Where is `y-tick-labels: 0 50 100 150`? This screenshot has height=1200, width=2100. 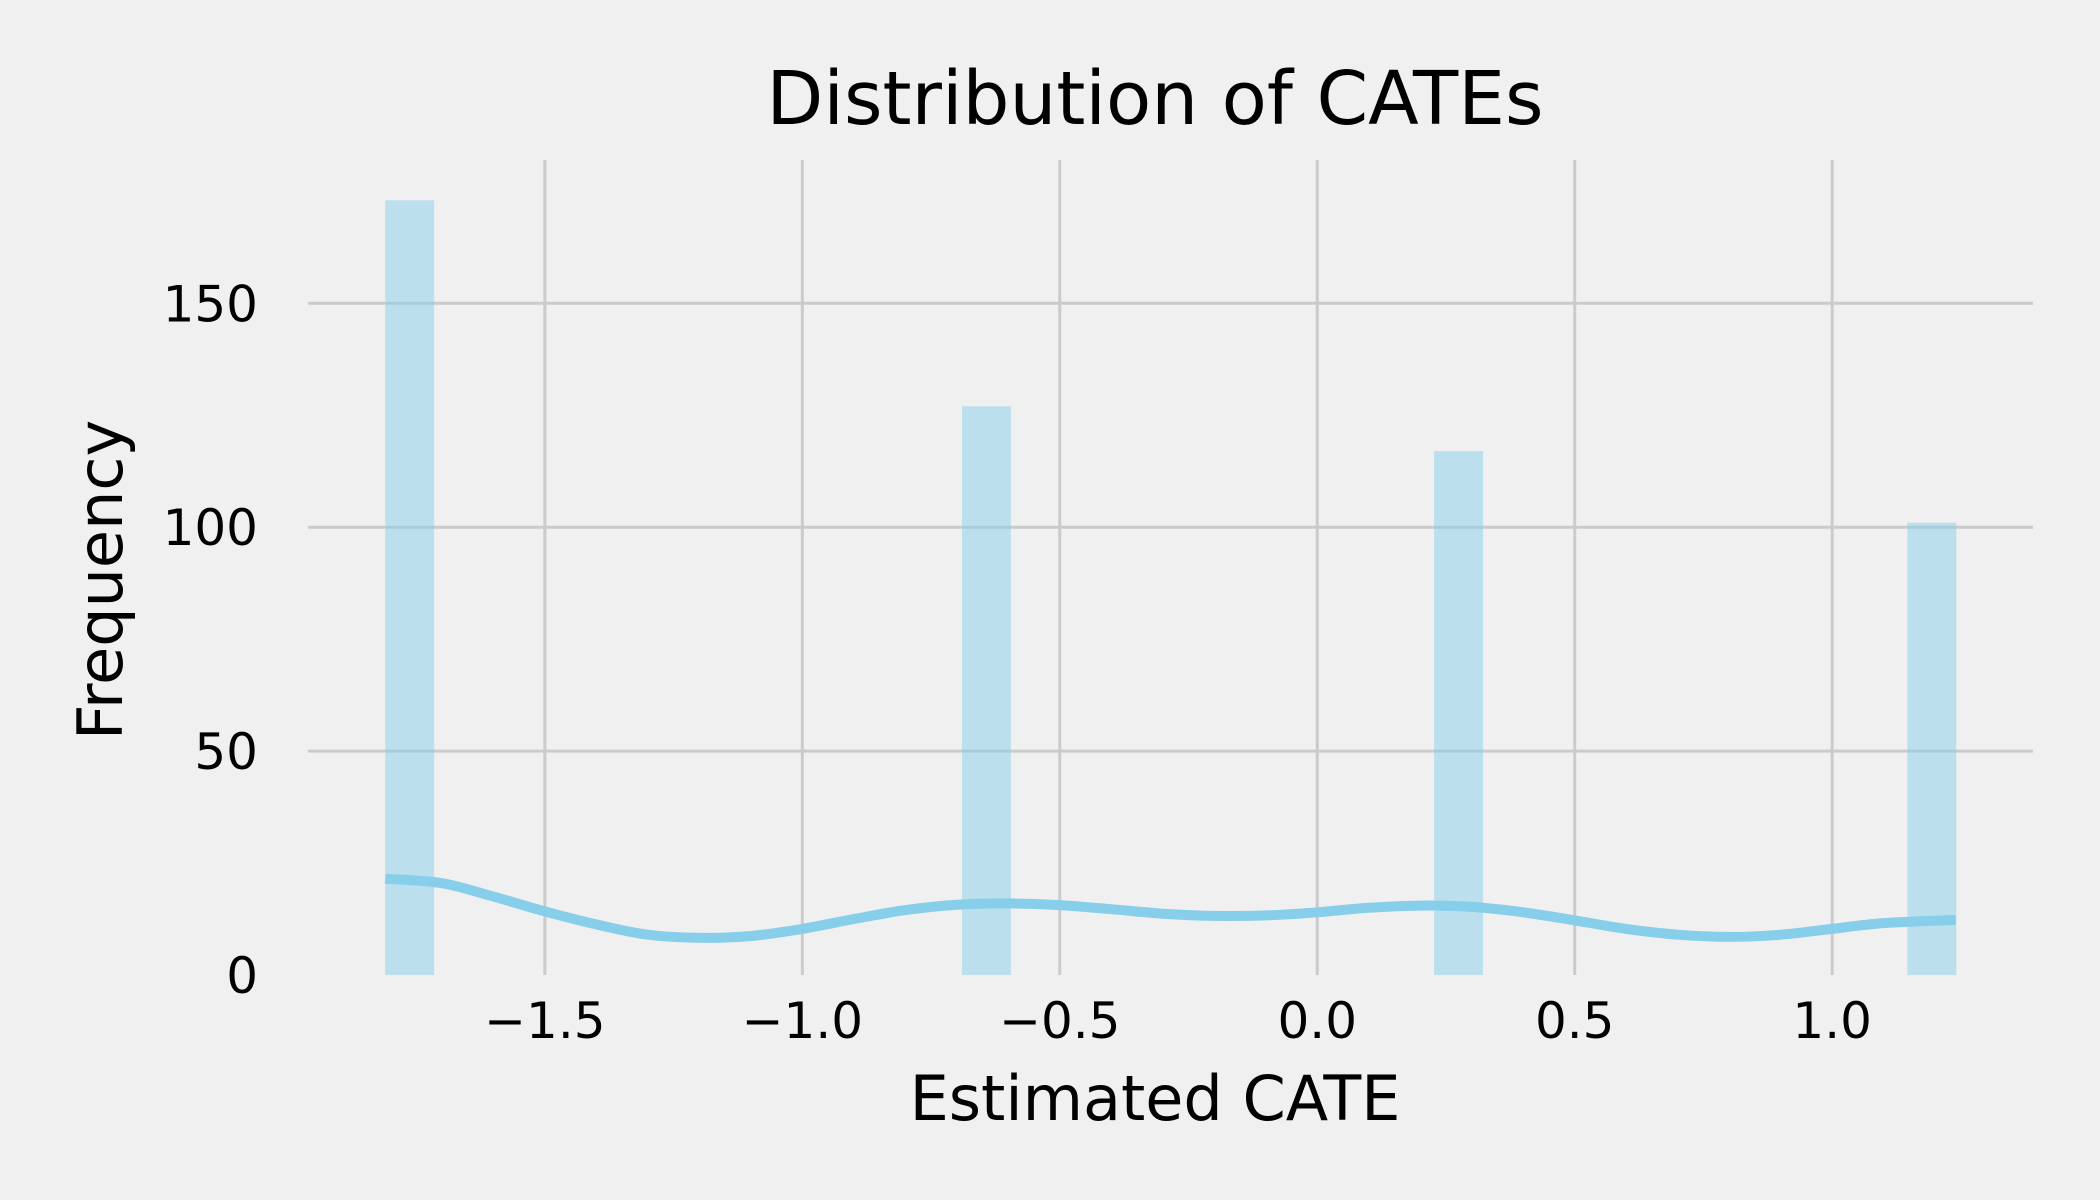 y-tick-labels: 0 50 100 150 is located at coordinates (210, 640).